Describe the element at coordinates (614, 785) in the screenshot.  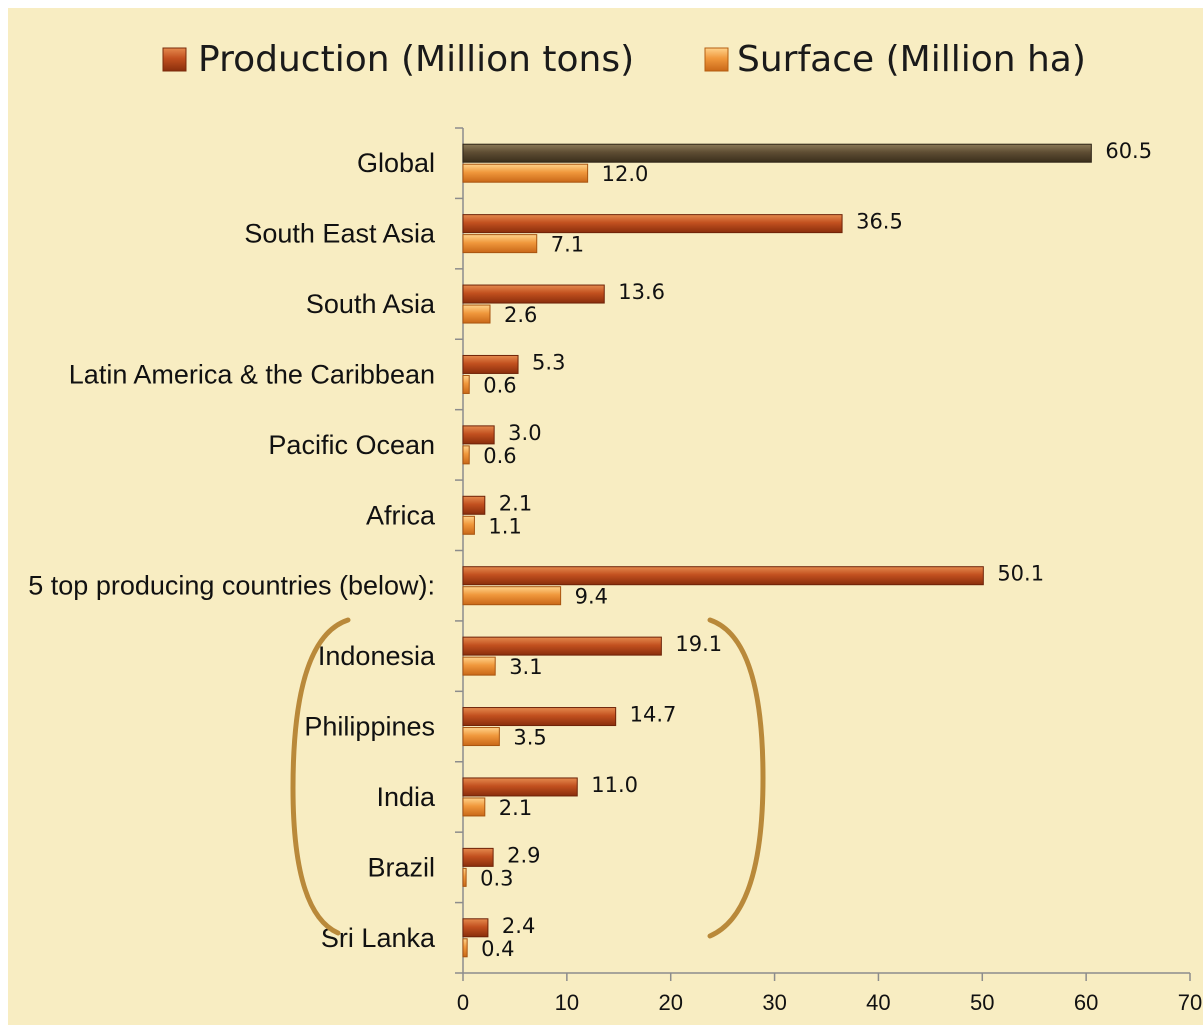
I see `data-label-production: 11.0` at that location.